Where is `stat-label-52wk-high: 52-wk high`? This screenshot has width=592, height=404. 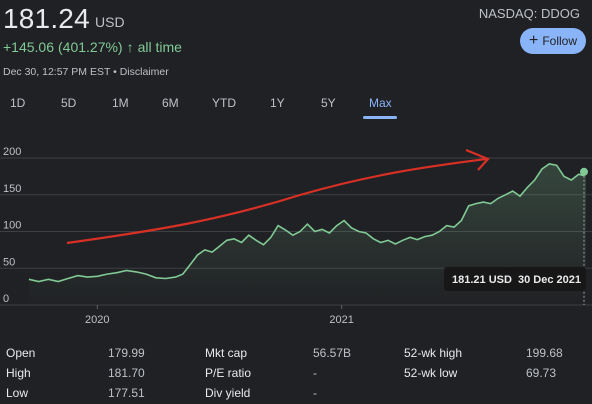 stat-label-52wk-high: 52-wk high is located at coordinates (433, 353).